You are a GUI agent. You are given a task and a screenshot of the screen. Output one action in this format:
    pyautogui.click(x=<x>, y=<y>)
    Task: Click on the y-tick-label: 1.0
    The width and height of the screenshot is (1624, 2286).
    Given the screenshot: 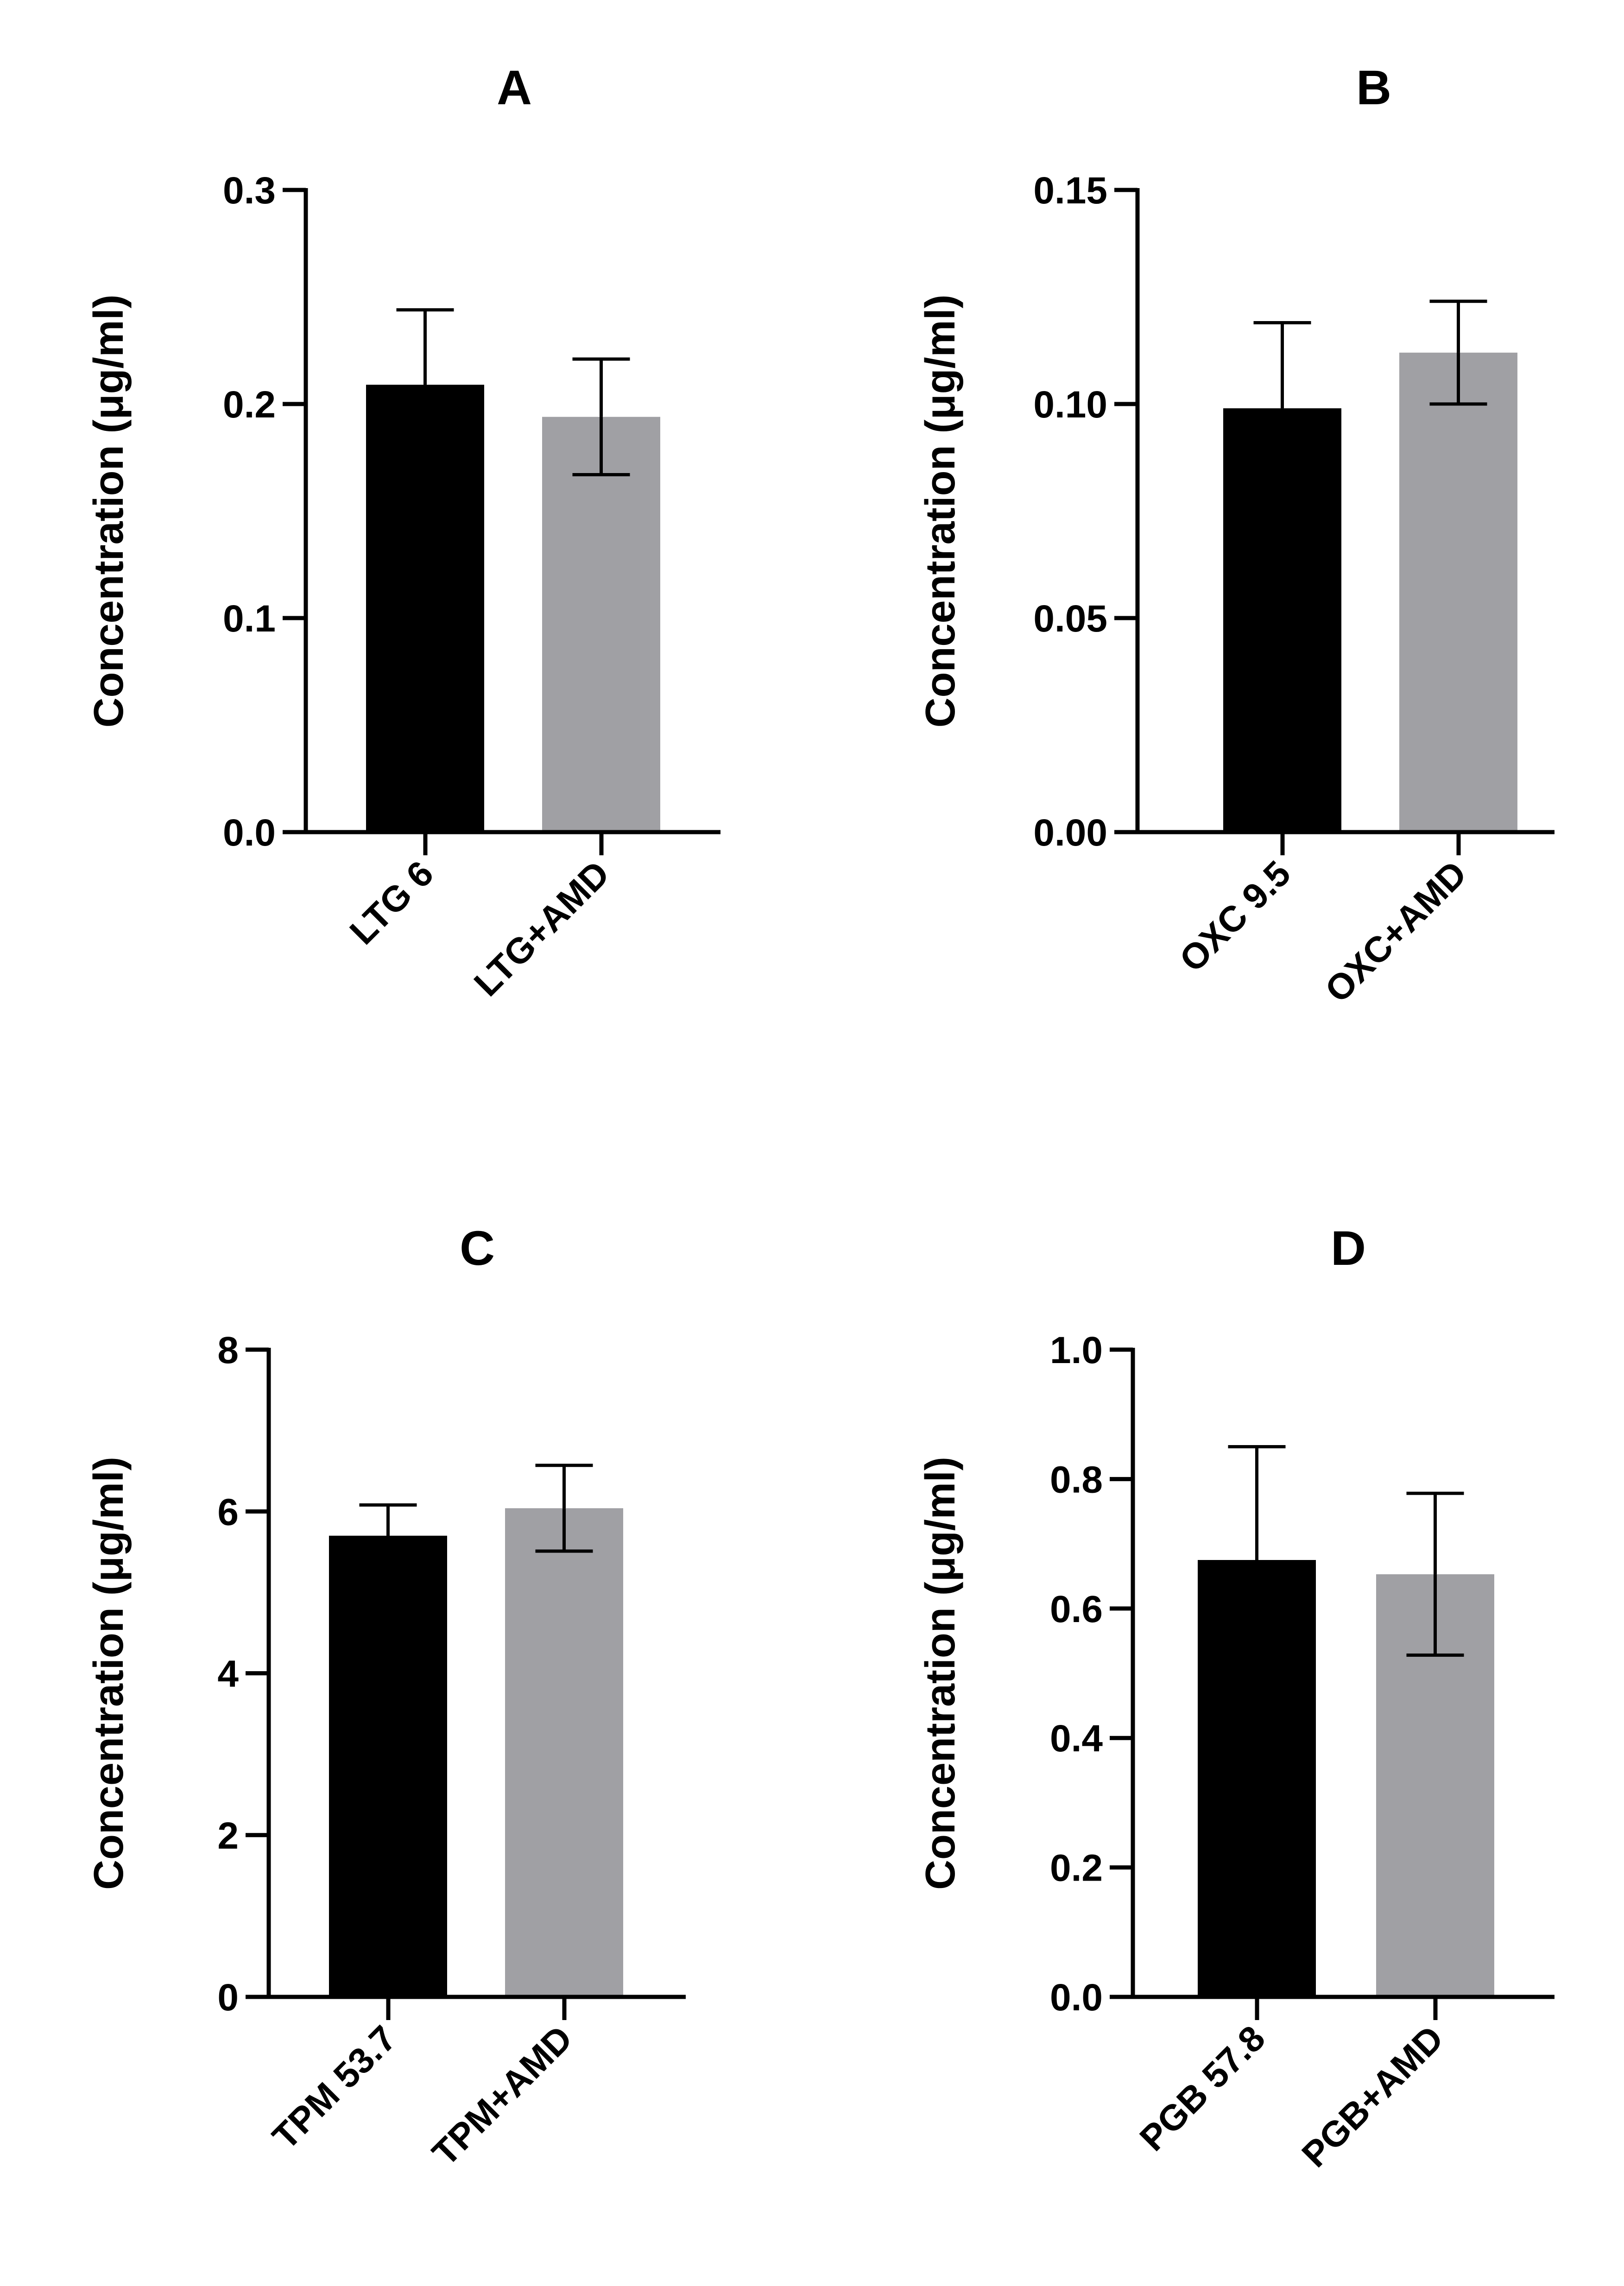 What is the action you would take?
    pyautogui.click(x=1076, y=1350)
    